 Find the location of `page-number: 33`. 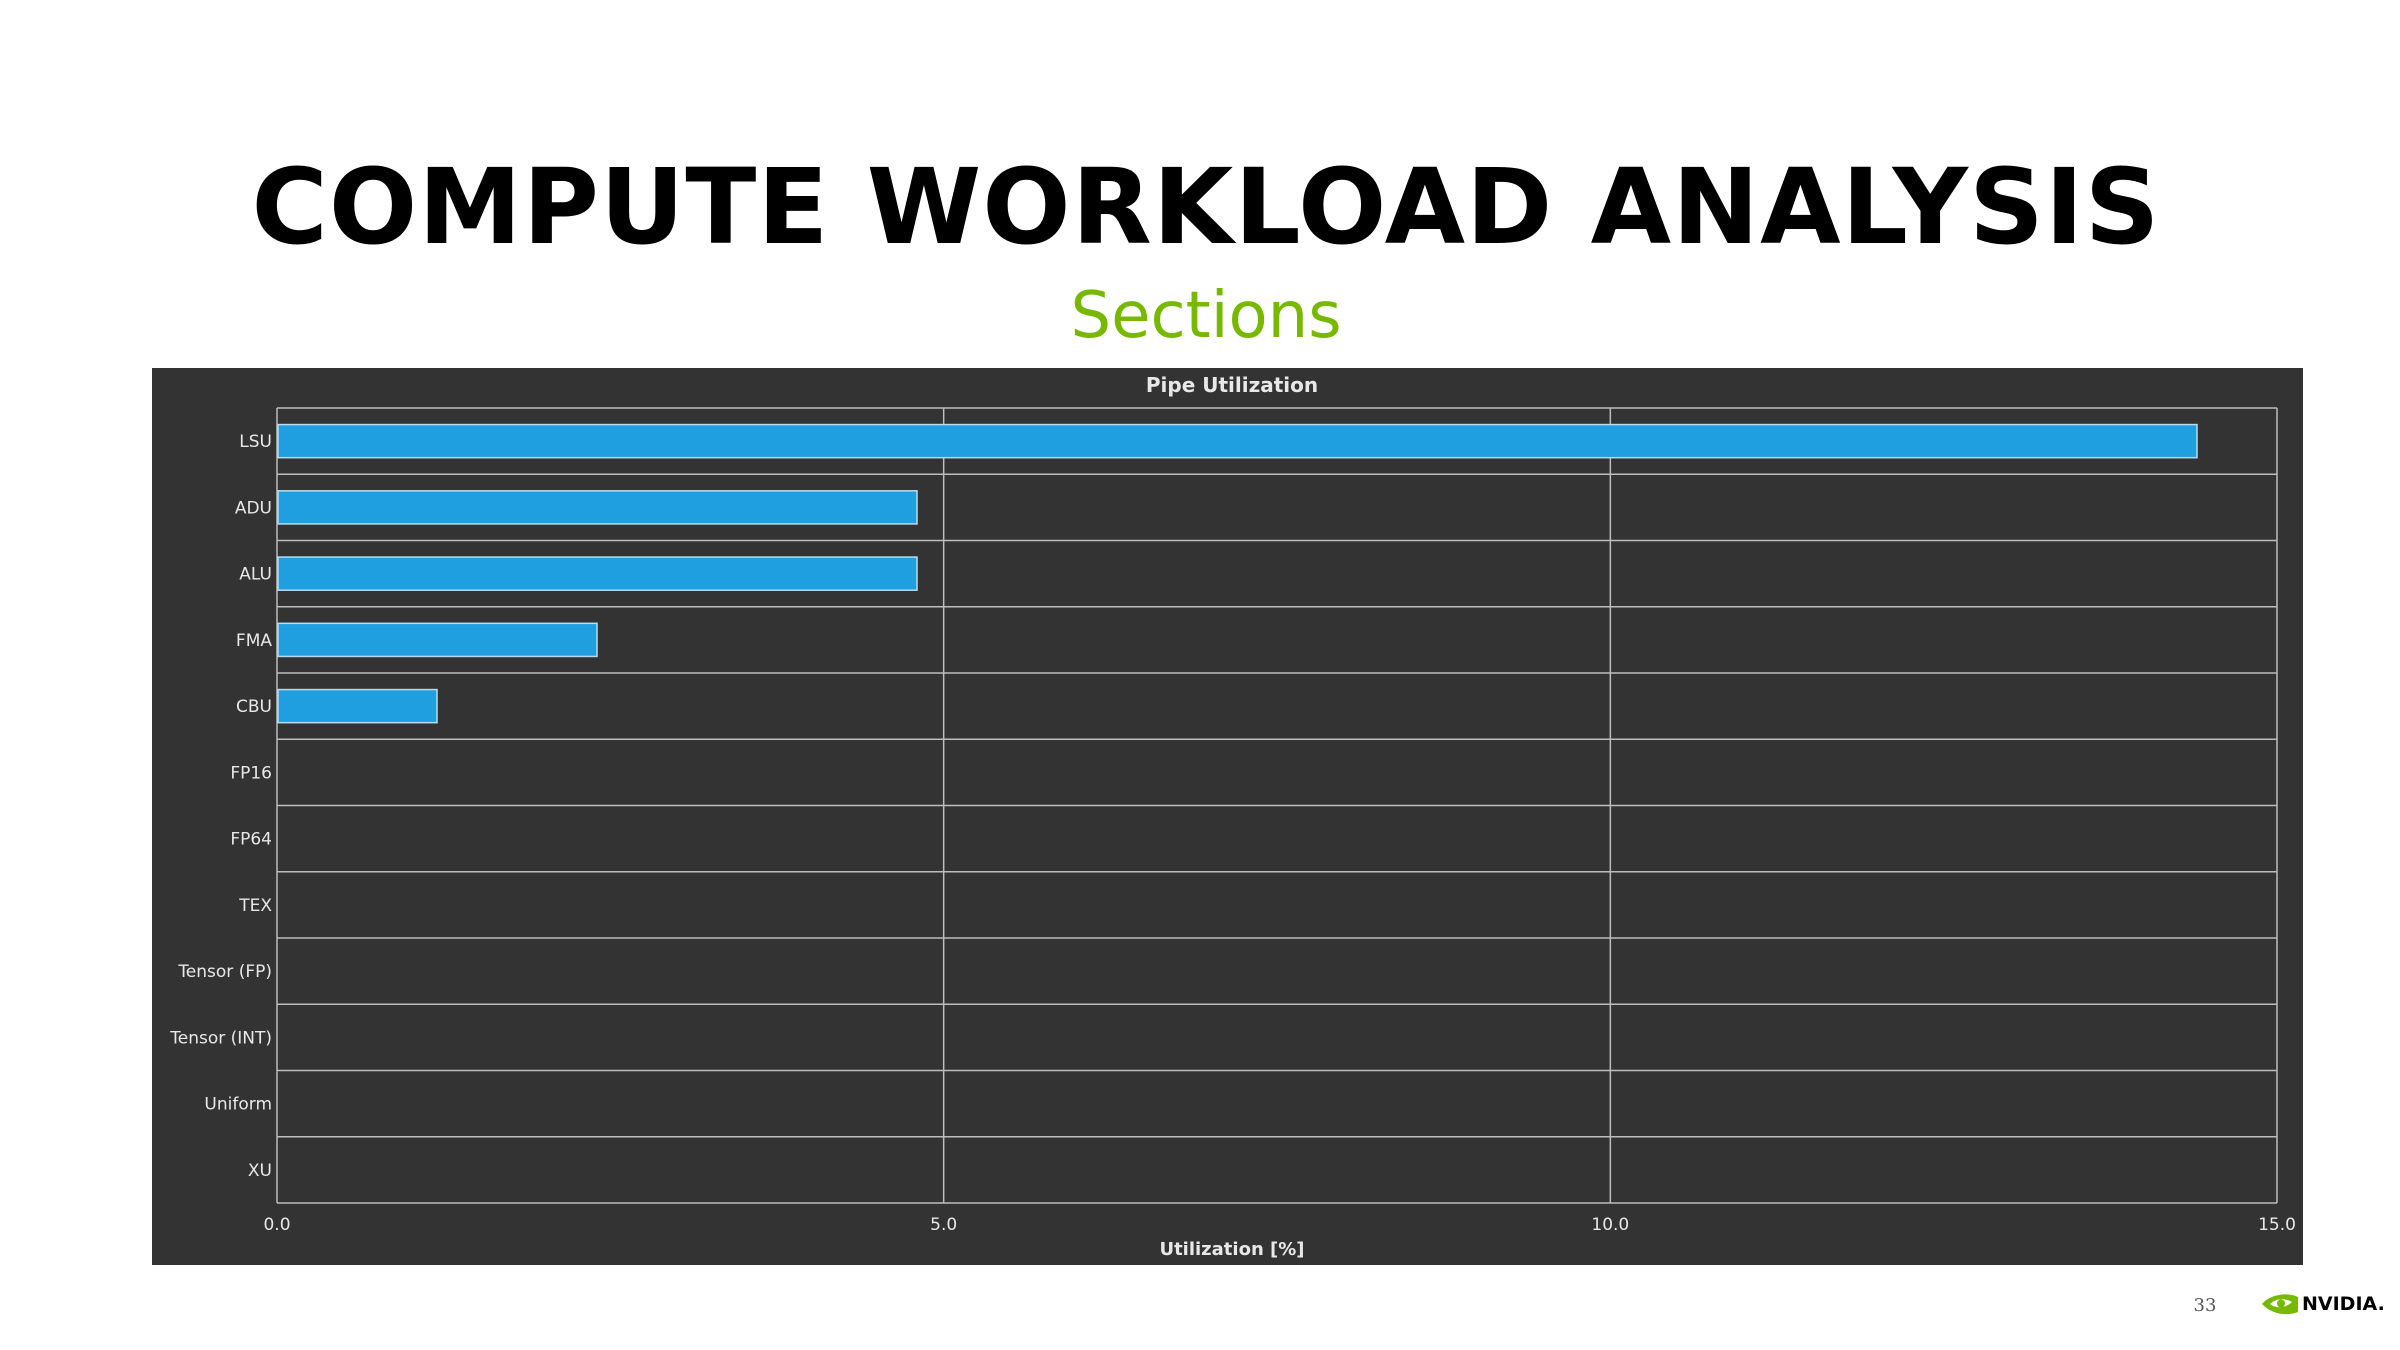

page-number: 33 is located at coordinates (2205, 1305).